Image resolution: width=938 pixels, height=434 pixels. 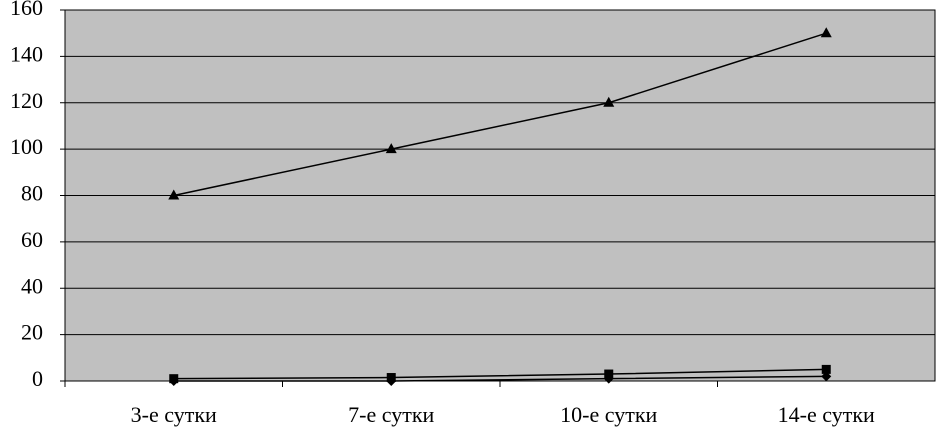 I want to click on x-tick-label: 14-е сутки, so click(x=826, y=414).